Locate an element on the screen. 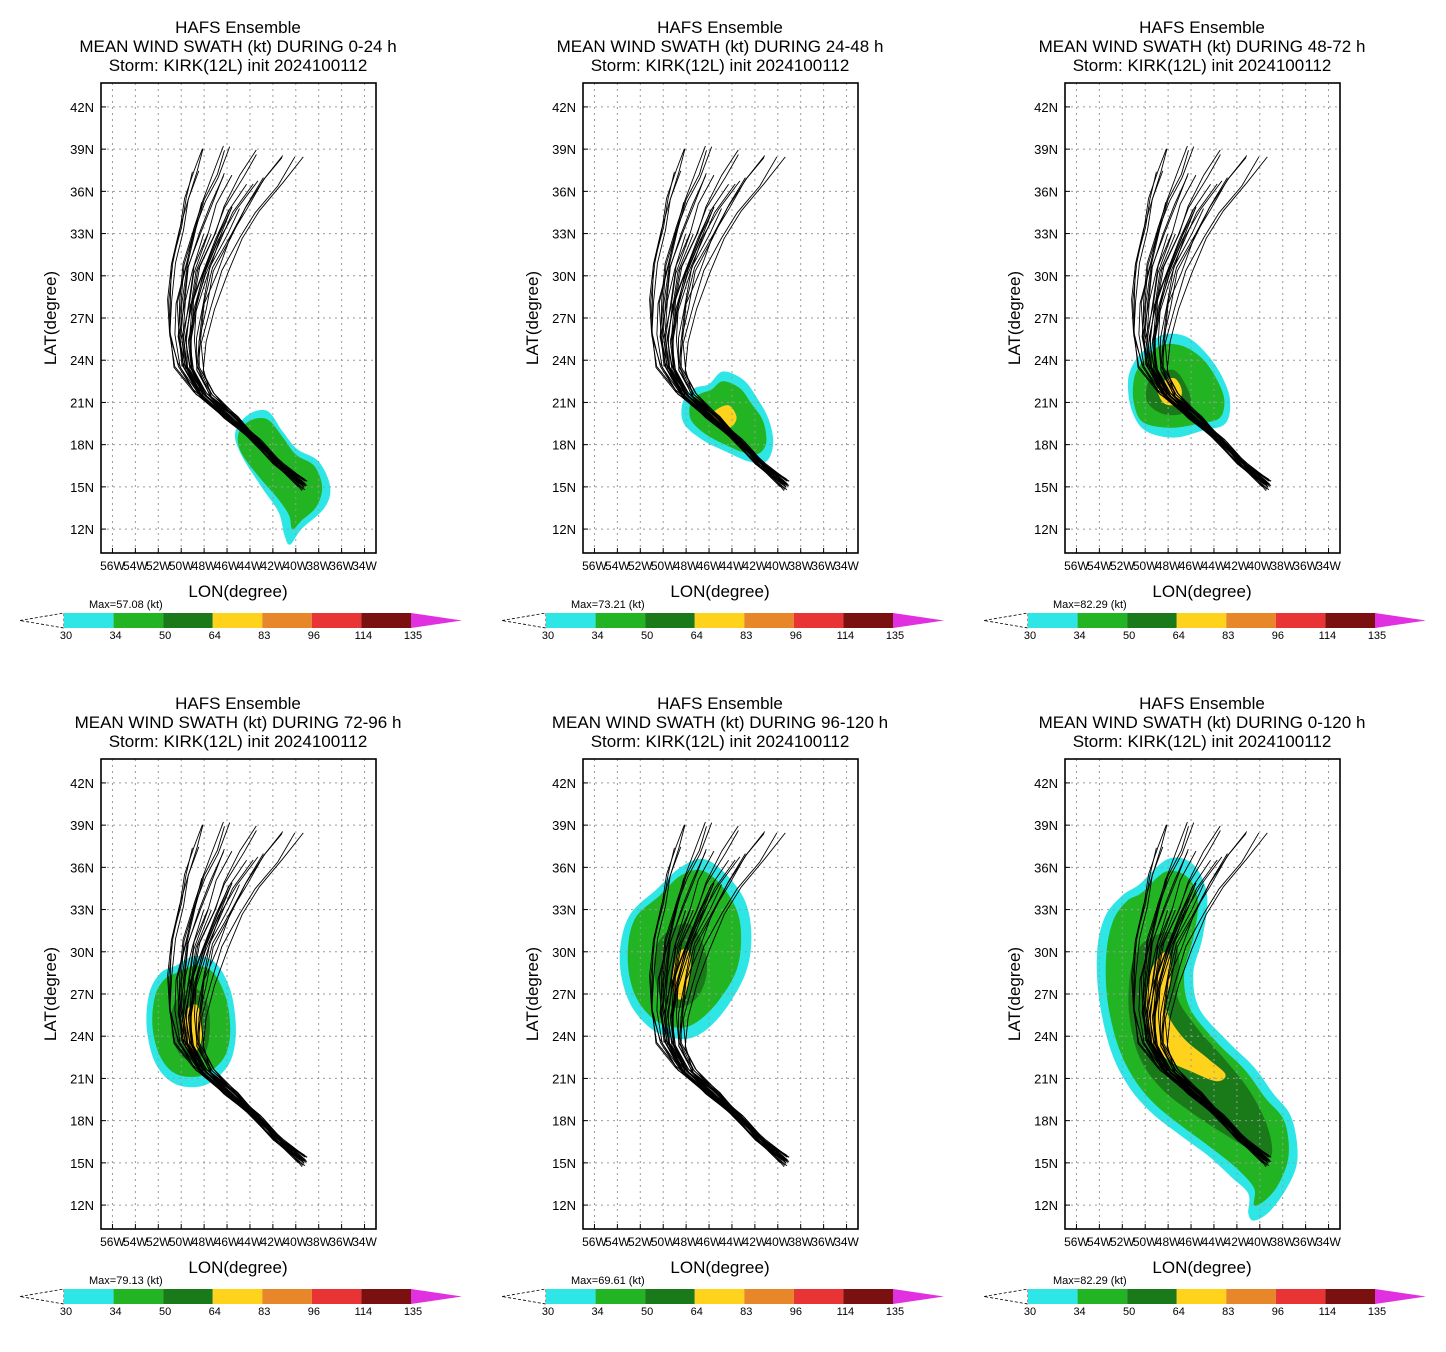  max-wind-label: Max=73.21 (kt) is located at coordinates (608, 605).